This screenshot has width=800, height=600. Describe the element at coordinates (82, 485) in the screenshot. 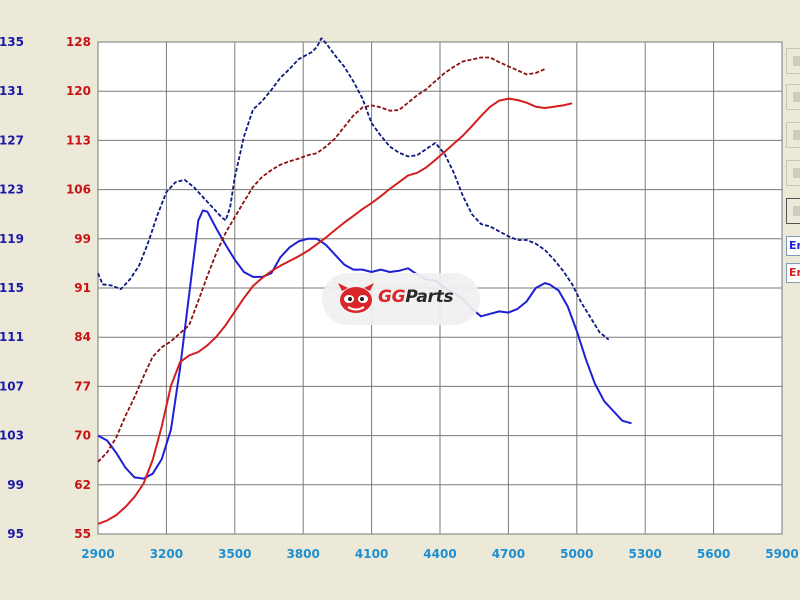

I see `y-right-tick-label: 62` at that location.